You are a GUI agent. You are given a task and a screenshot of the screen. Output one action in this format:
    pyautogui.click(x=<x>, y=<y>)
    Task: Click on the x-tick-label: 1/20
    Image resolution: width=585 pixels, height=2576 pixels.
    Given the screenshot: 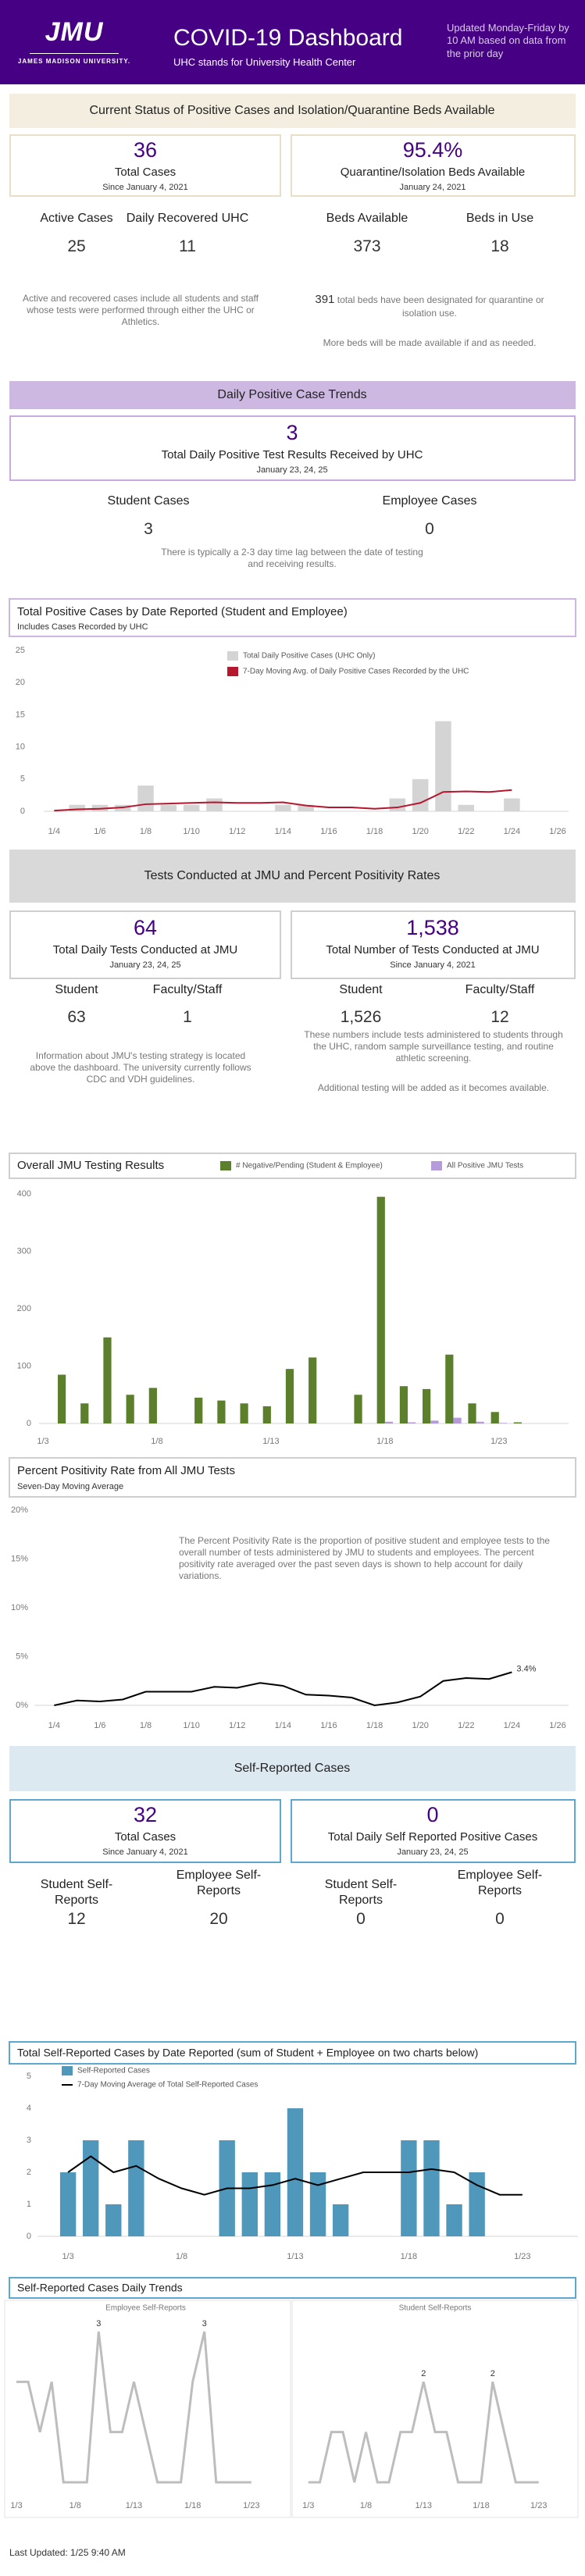 What is the action you would take?
    pyautogui.click(x=420, y=1725)
    